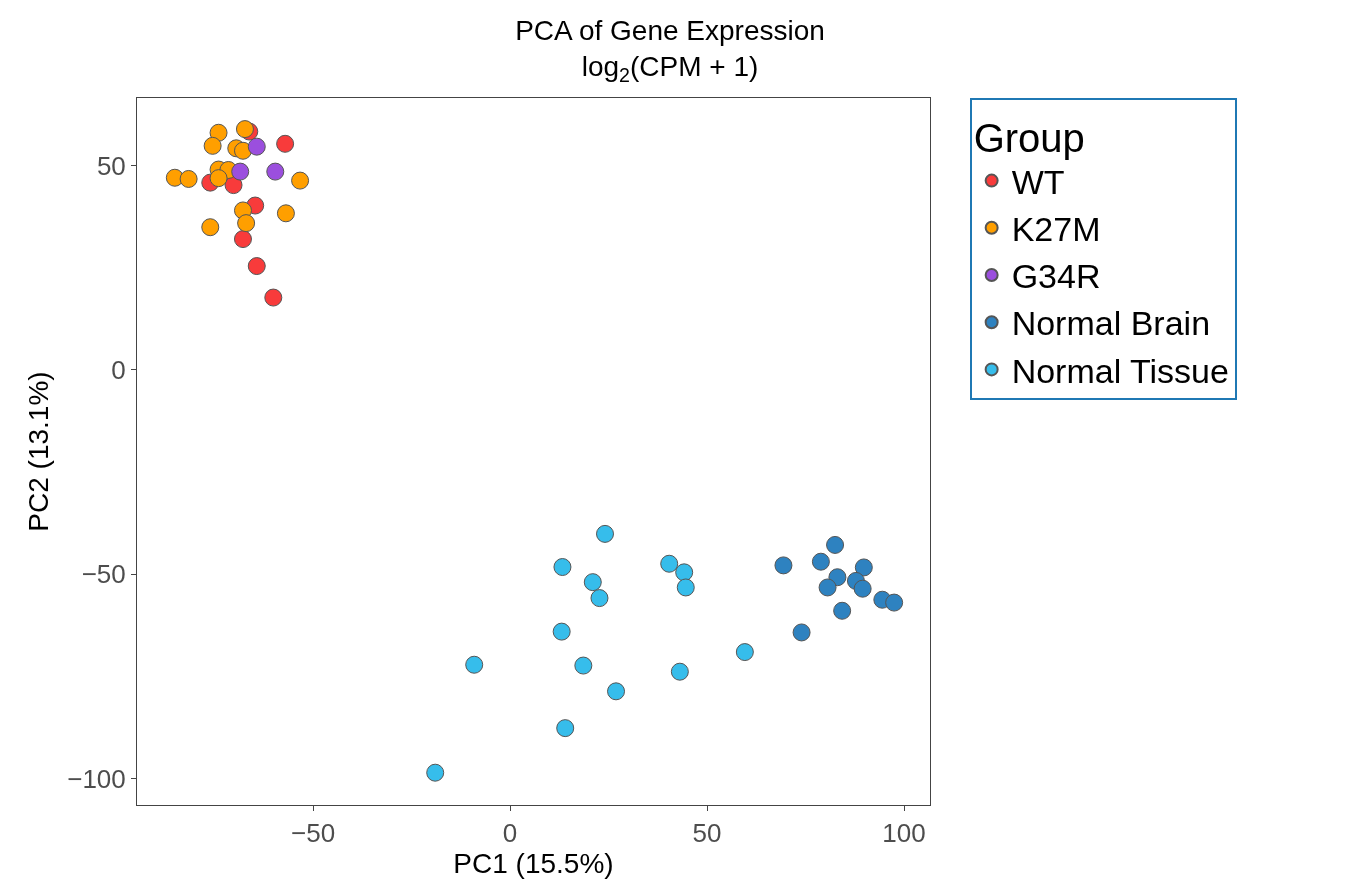 This screenshot has width=1359, height=881. I want to click on chart-title: PCA of Gene Expression, so click(670, 30).